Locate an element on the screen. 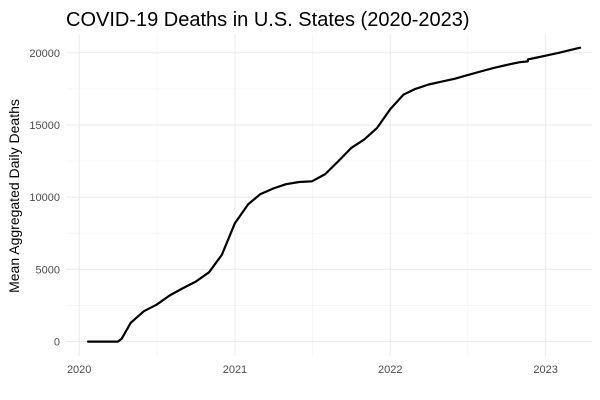 This screenshot has width=600, height=400. x-tick-label: 2023 is located at coordinates (545, 370).